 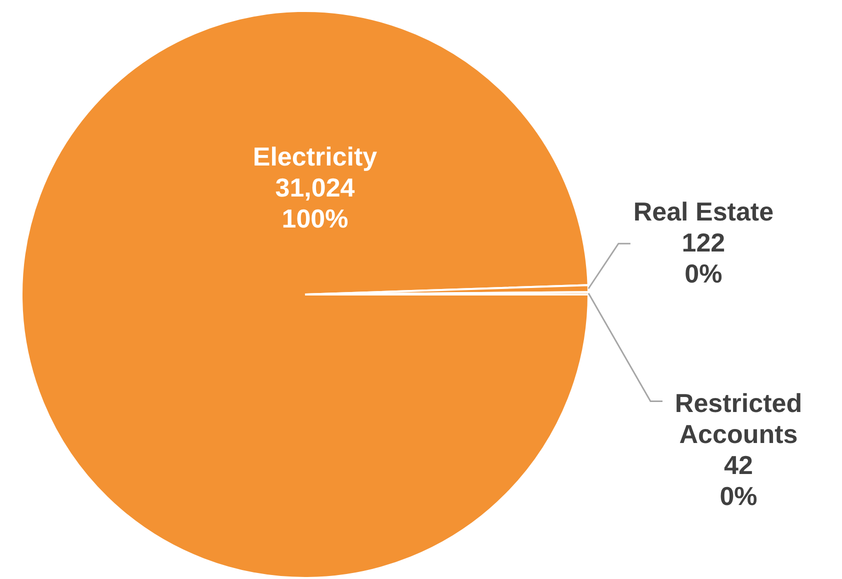 I want to click on slice-label: Real Estate, so click(x=703, y=211).